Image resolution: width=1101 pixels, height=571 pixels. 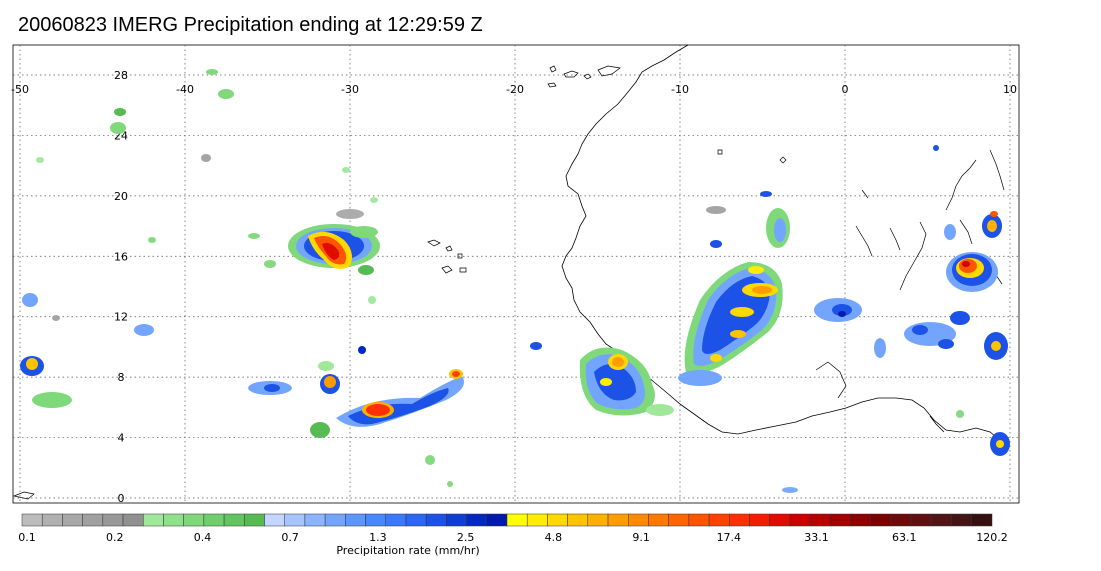 I want to click on lon-tick-label: -30, so click(x=350, y=89).